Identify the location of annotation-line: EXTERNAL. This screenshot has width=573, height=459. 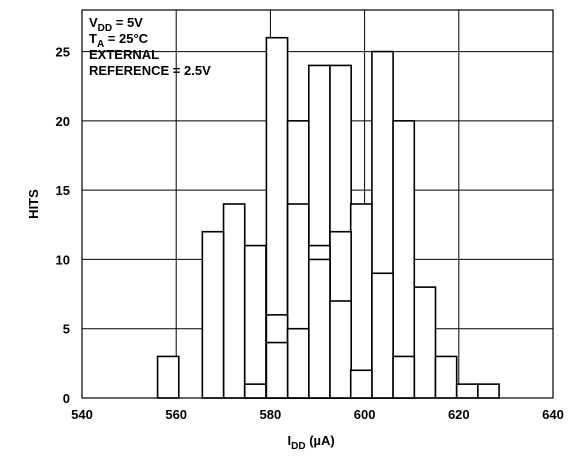
(124, 54).